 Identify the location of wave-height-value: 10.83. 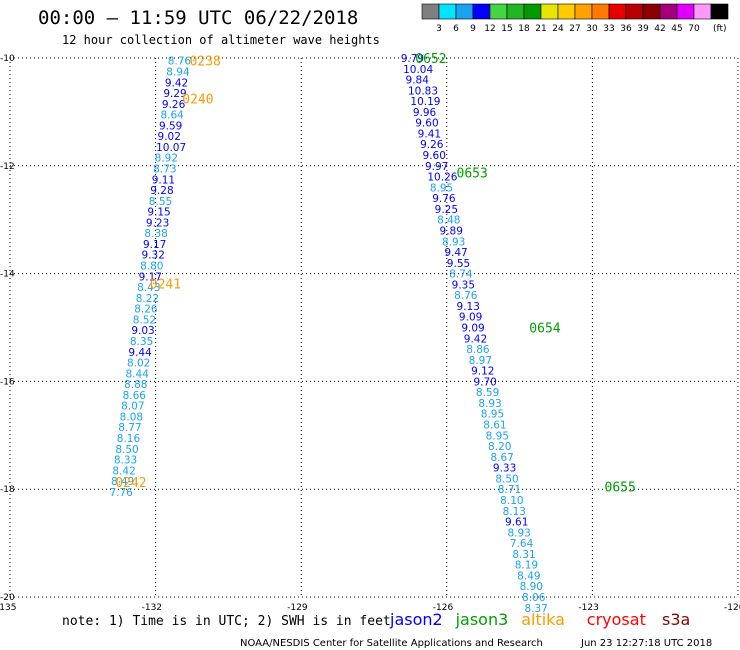
(423, 91).